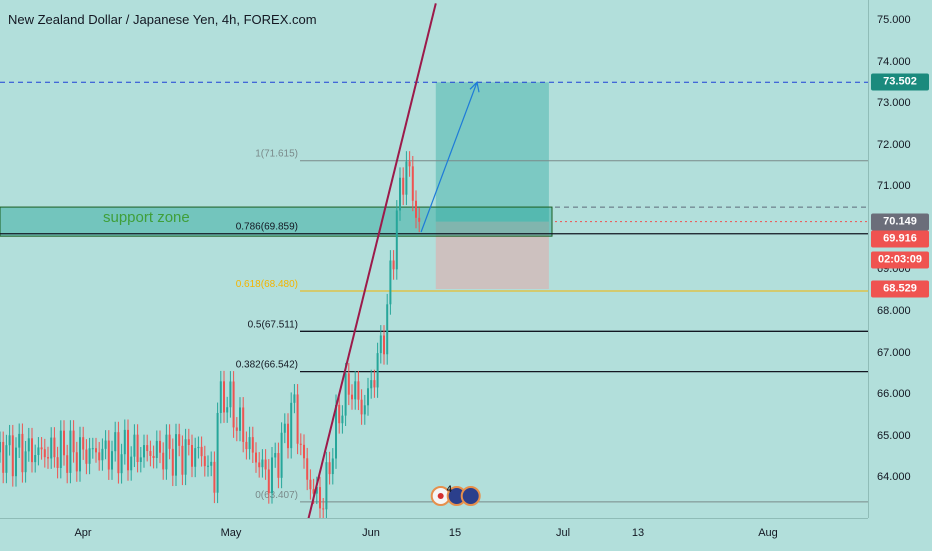 The width and height of the screenshot is (932, 551). I want to click on current-price-tag: 70.149, so click(900, 222).